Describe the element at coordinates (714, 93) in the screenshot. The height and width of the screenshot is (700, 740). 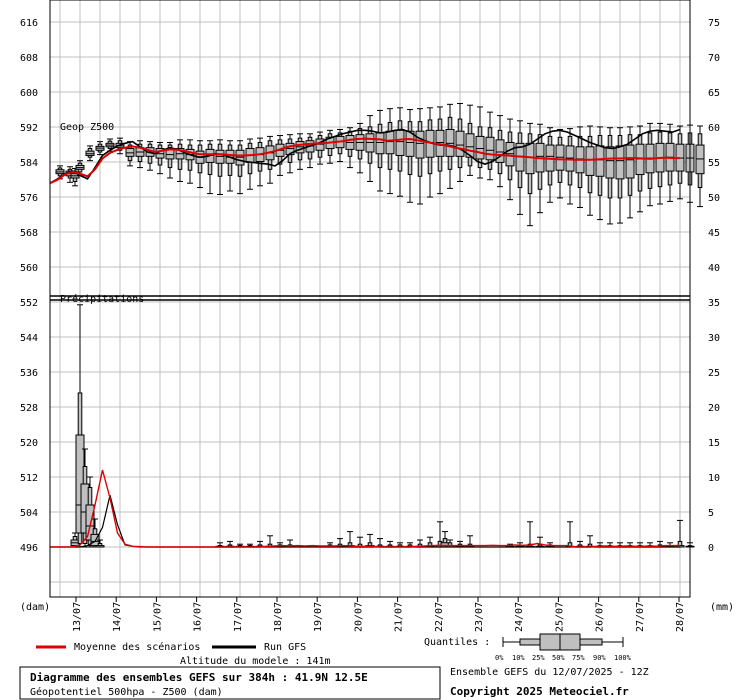
I see `right-tick-label: 65` at that location.